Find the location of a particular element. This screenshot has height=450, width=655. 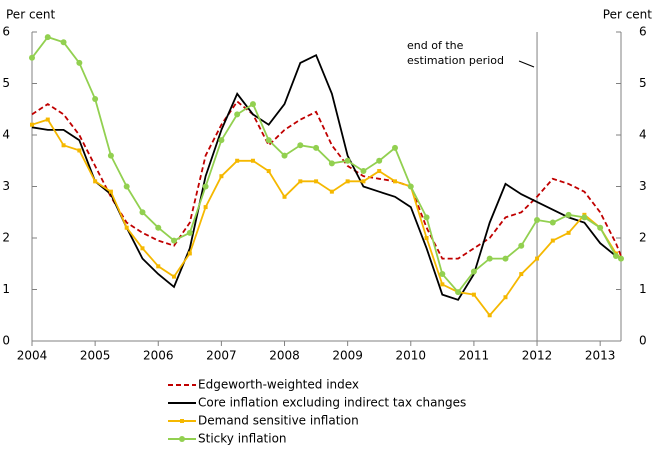

x-tick-label: 2008 is located at coordinates (284, 356).